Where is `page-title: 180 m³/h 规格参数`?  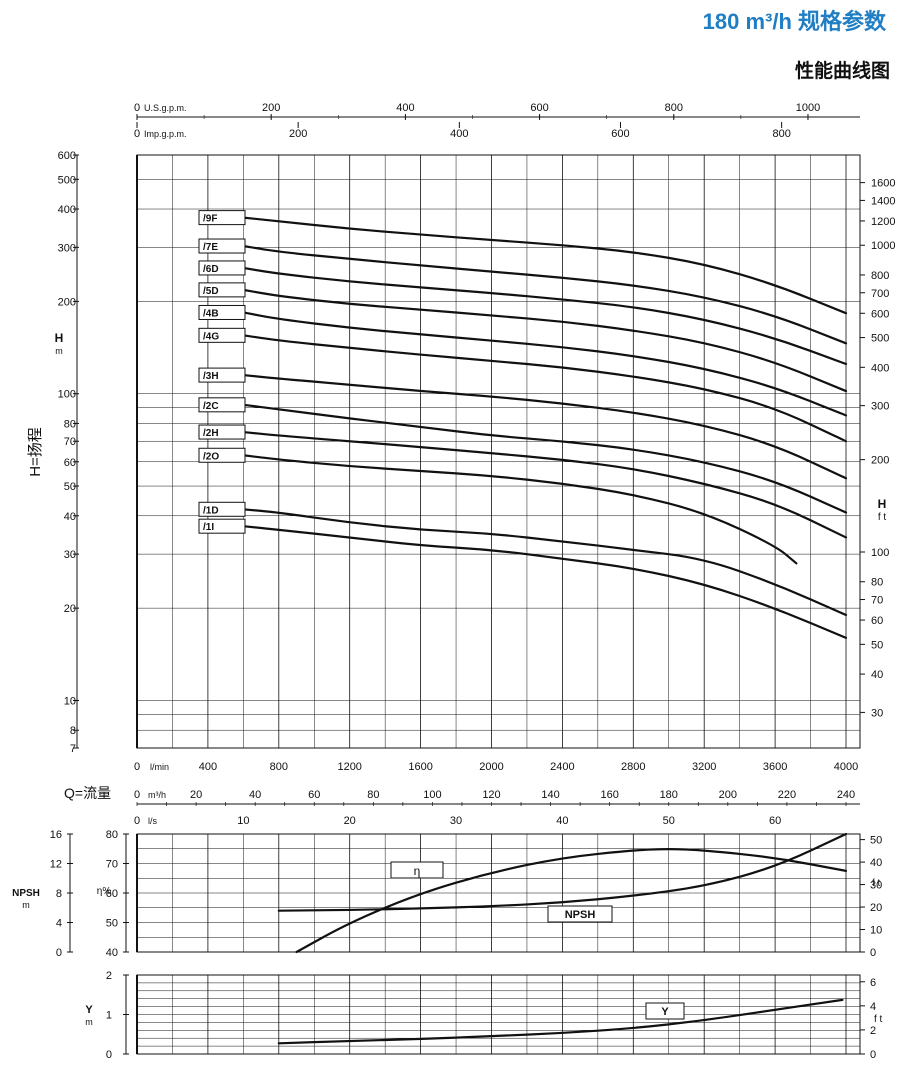
page-title: 180 m³/h 规格参数 is located at coordinates (794, 21).